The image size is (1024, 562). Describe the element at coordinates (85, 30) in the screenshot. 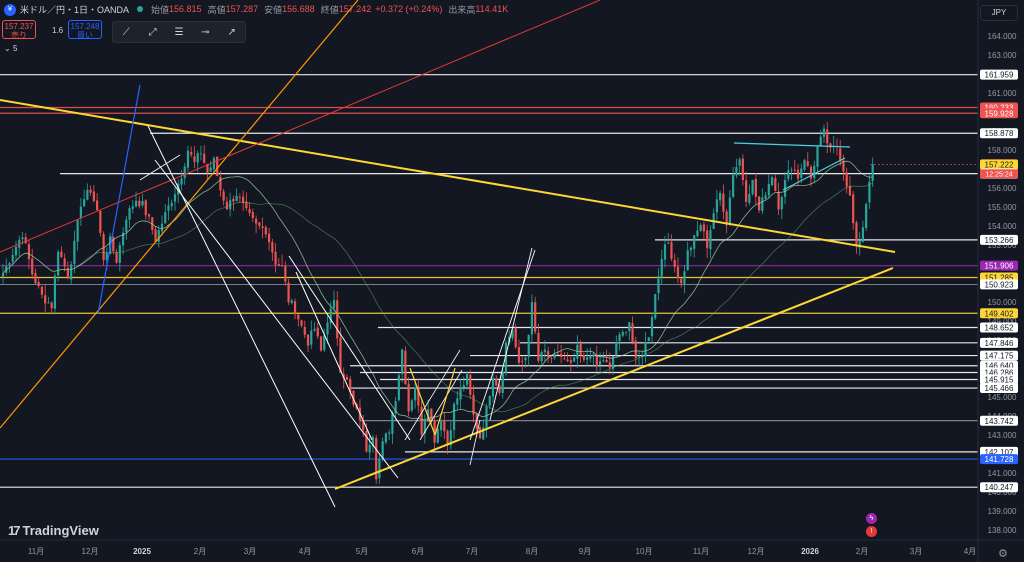

I see `buy-button: 157.248 買い` at that location.